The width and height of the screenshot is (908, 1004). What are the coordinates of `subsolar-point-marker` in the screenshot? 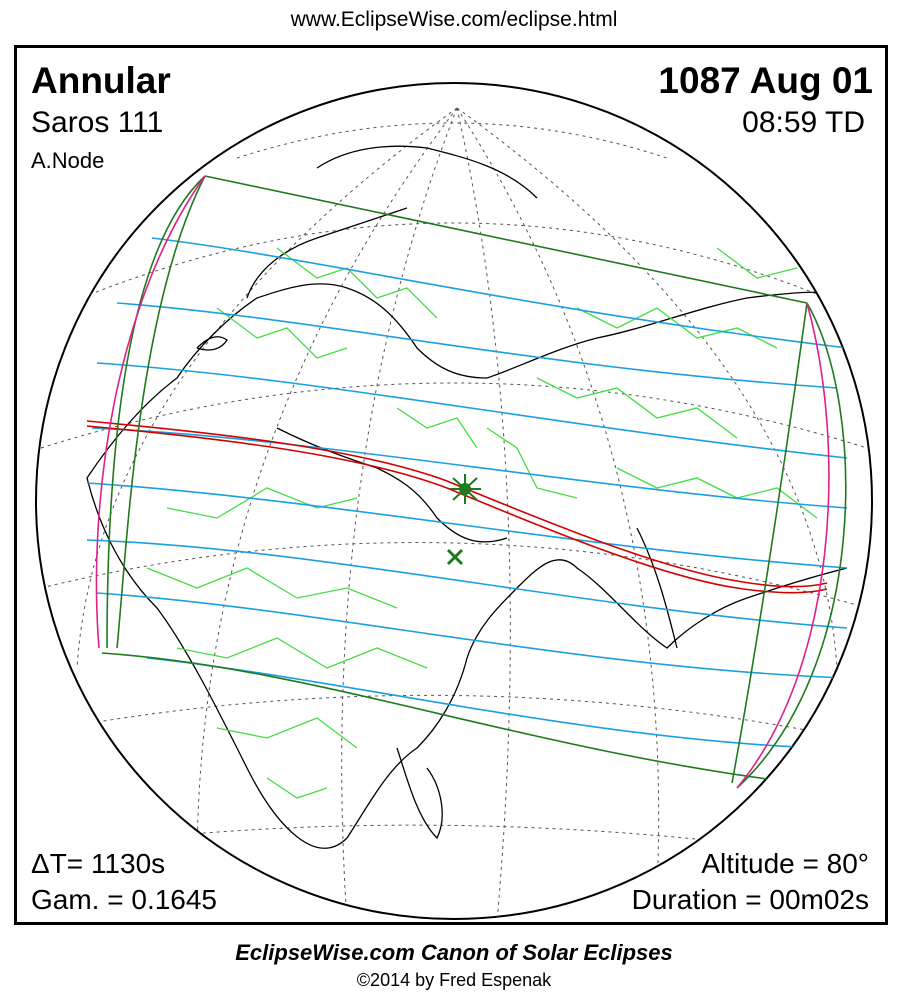 It's located at (455, 557).